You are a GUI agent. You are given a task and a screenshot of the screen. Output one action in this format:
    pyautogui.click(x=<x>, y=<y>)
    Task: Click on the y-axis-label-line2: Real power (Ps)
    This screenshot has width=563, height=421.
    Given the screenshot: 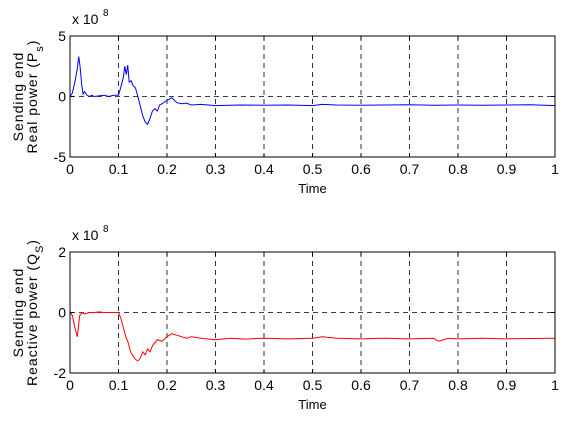 What is the action you would take?
    pyautogui.click(x=35, y=97)
    